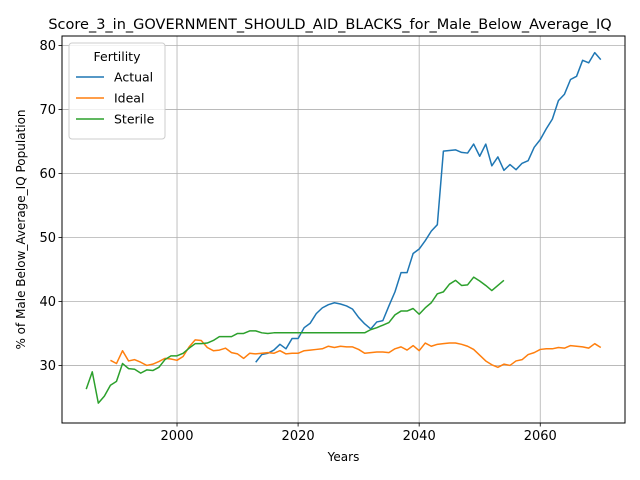 This screenshot has width=640, height=480. Describe the element at coordinates (47, 238) in the screenshot. I see `y-tick-label: 50` at that location.